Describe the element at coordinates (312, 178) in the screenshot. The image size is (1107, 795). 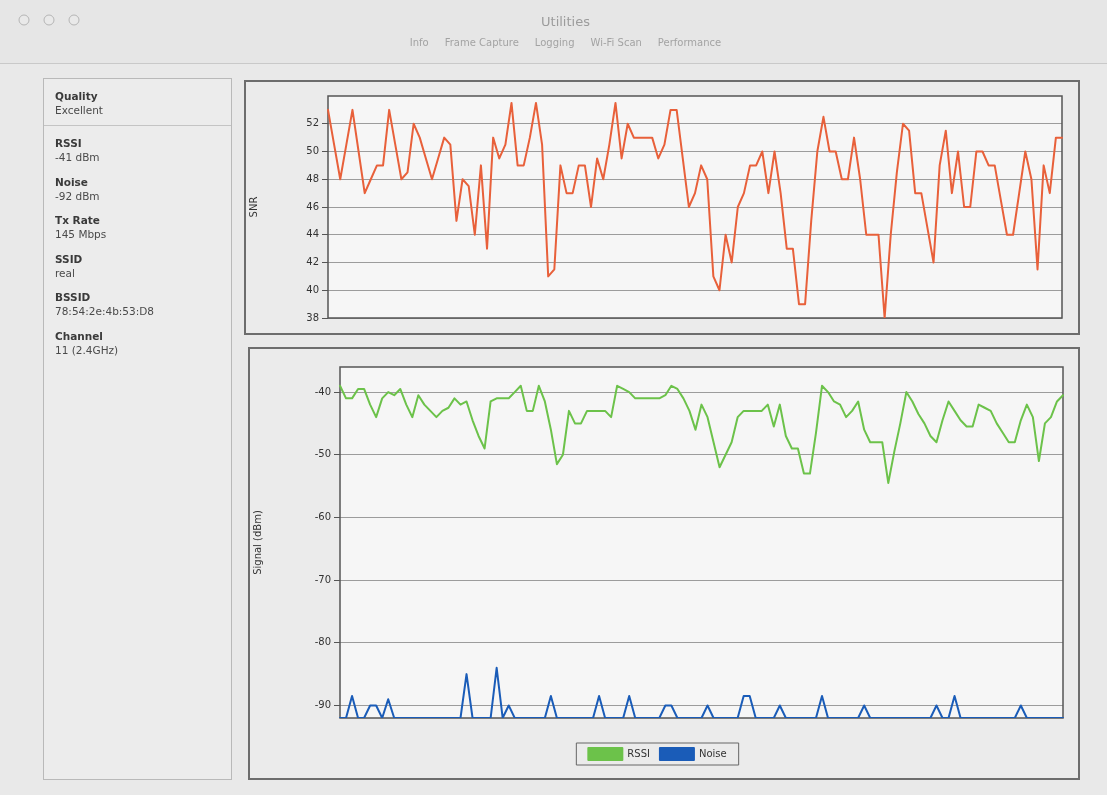
I see `y-tick-label: 48` at that location.